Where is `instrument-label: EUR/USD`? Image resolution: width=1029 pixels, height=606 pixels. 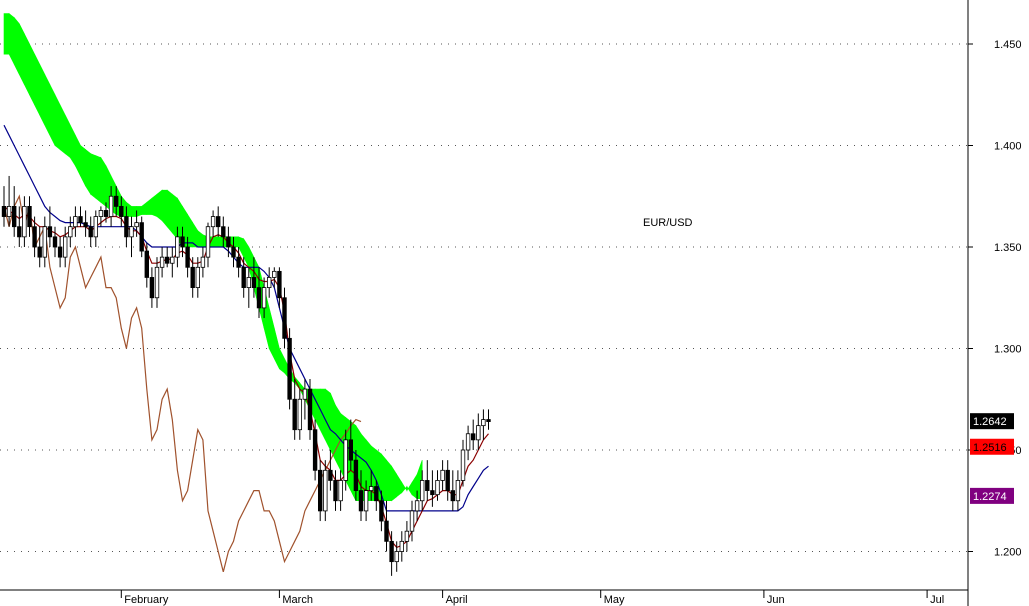 instrument-label: EUR/USD is located at coordinates (668, 223).